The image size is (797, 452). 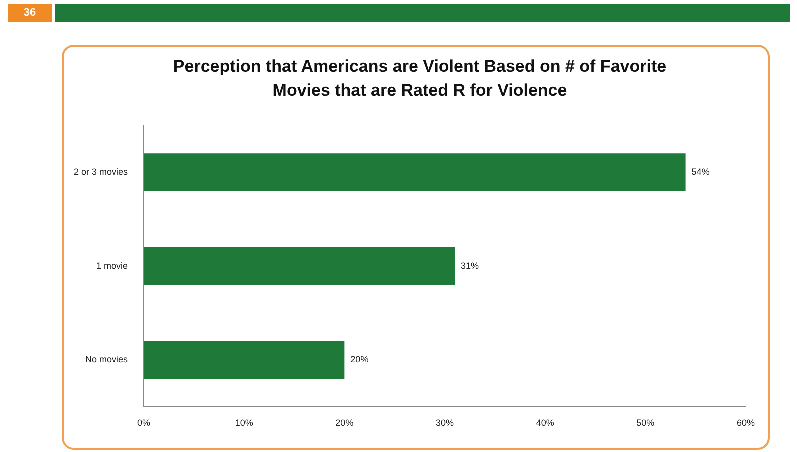 I want to click on x-tick-label: 30%, so click(x=445, y=423).